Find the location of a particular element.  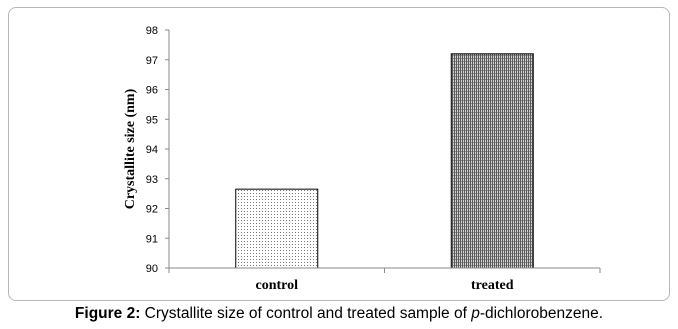

bar-control is located at coordinates (277, 228).